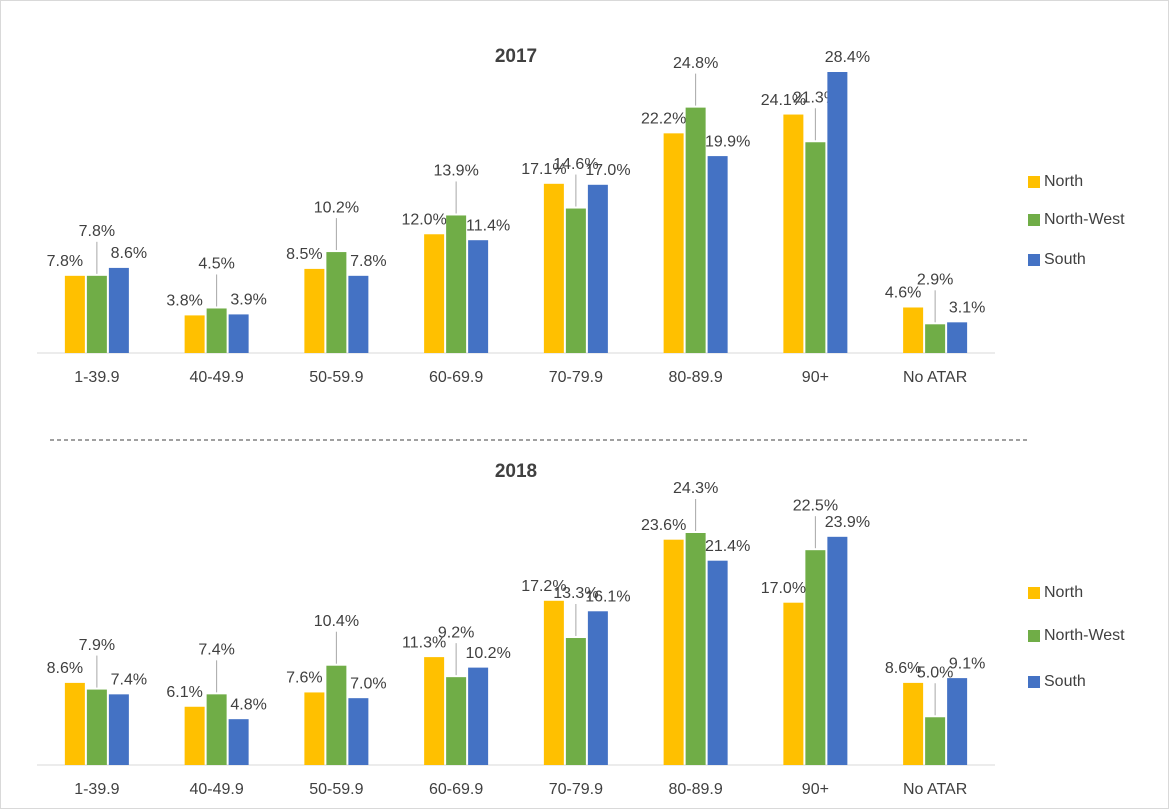 Image resolution: width=1169 pixels, height=809 pixels. Describe the element at coordinates (575, 164) in the screenshot. I see `data-label: 14.6%` at that location.